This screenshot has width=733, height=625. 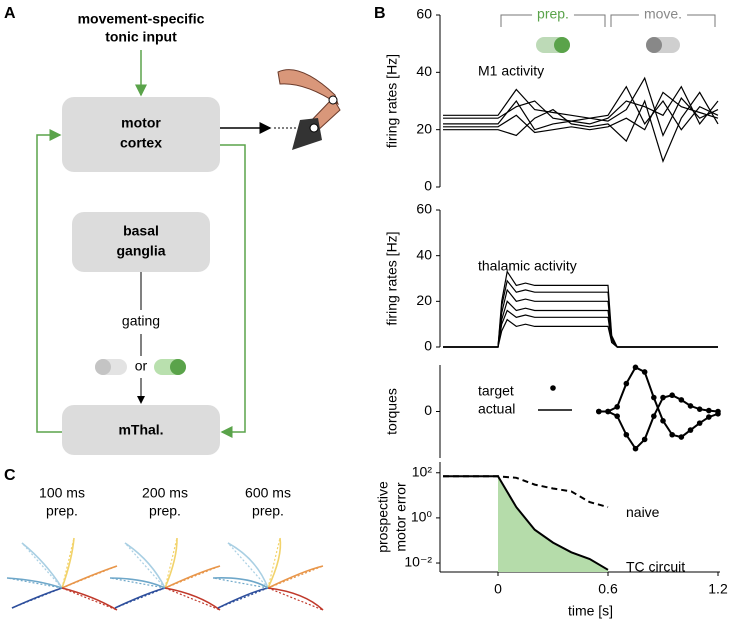 What do you see at coordinates (141, 321) in the screenshot?
I see `gating-label: gating` at bounding box center [141, 321].